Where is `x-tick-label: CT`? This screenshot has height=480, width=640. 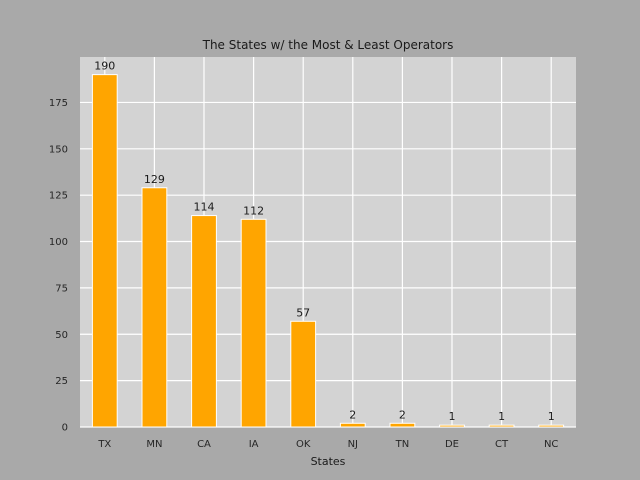
x-tick-label: CT is located at coordinates (502, 444).